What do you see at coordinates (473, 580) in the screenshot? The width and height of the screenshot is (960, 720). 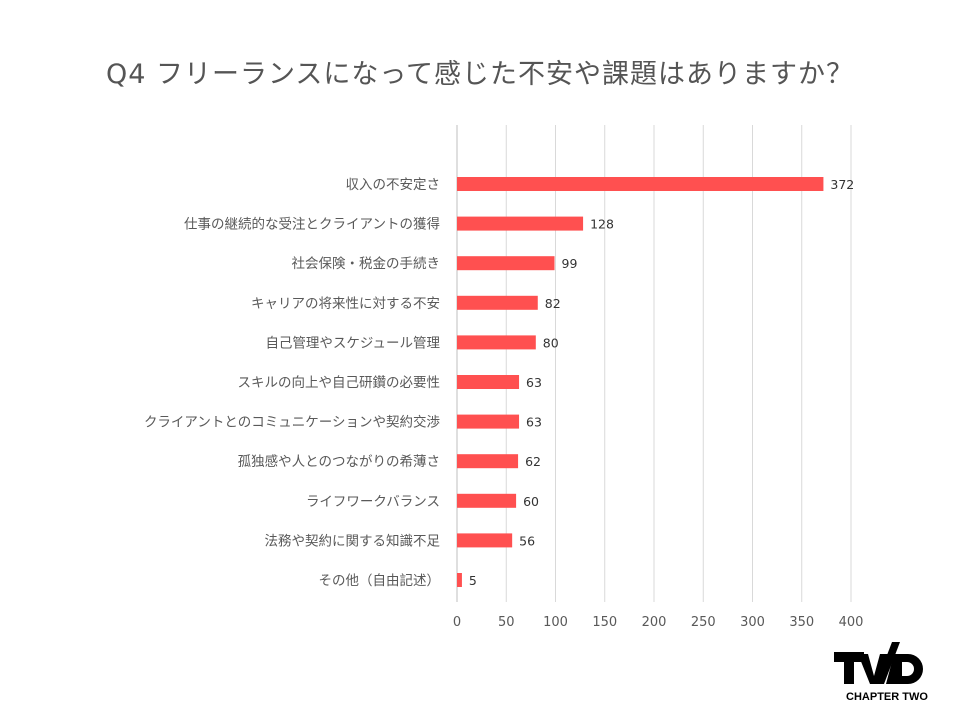 I see `data-label: 5` at bounding box center [473, 580].